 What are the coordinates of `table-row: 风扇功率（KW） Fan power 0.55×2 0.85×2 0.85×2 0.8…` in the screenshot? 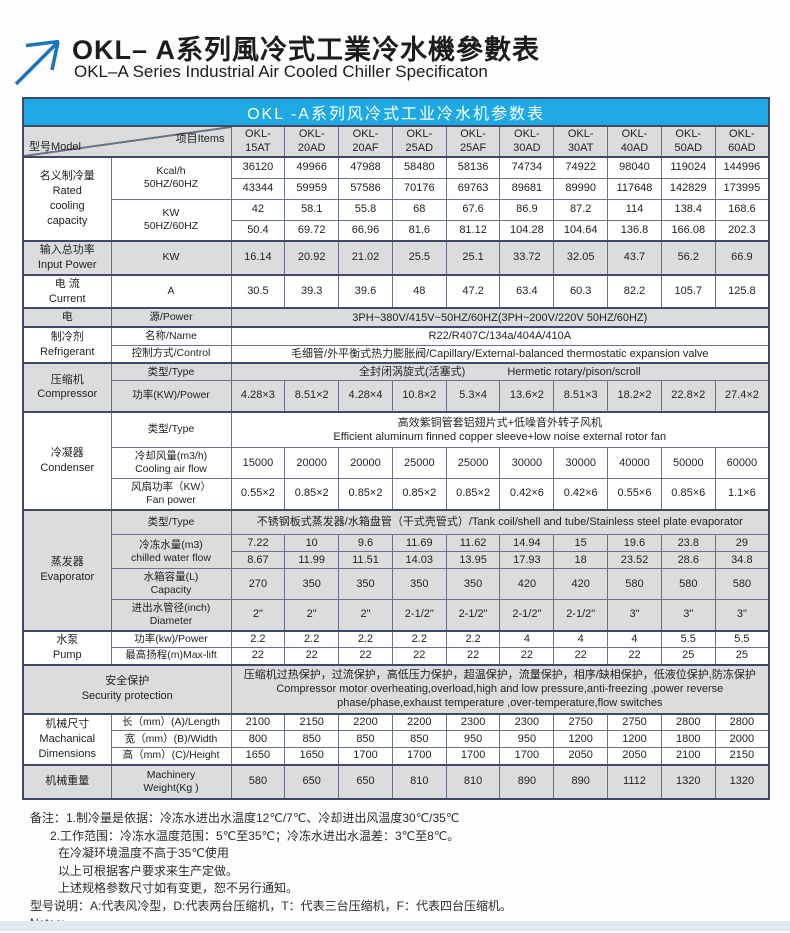 It's located at (396, 494).